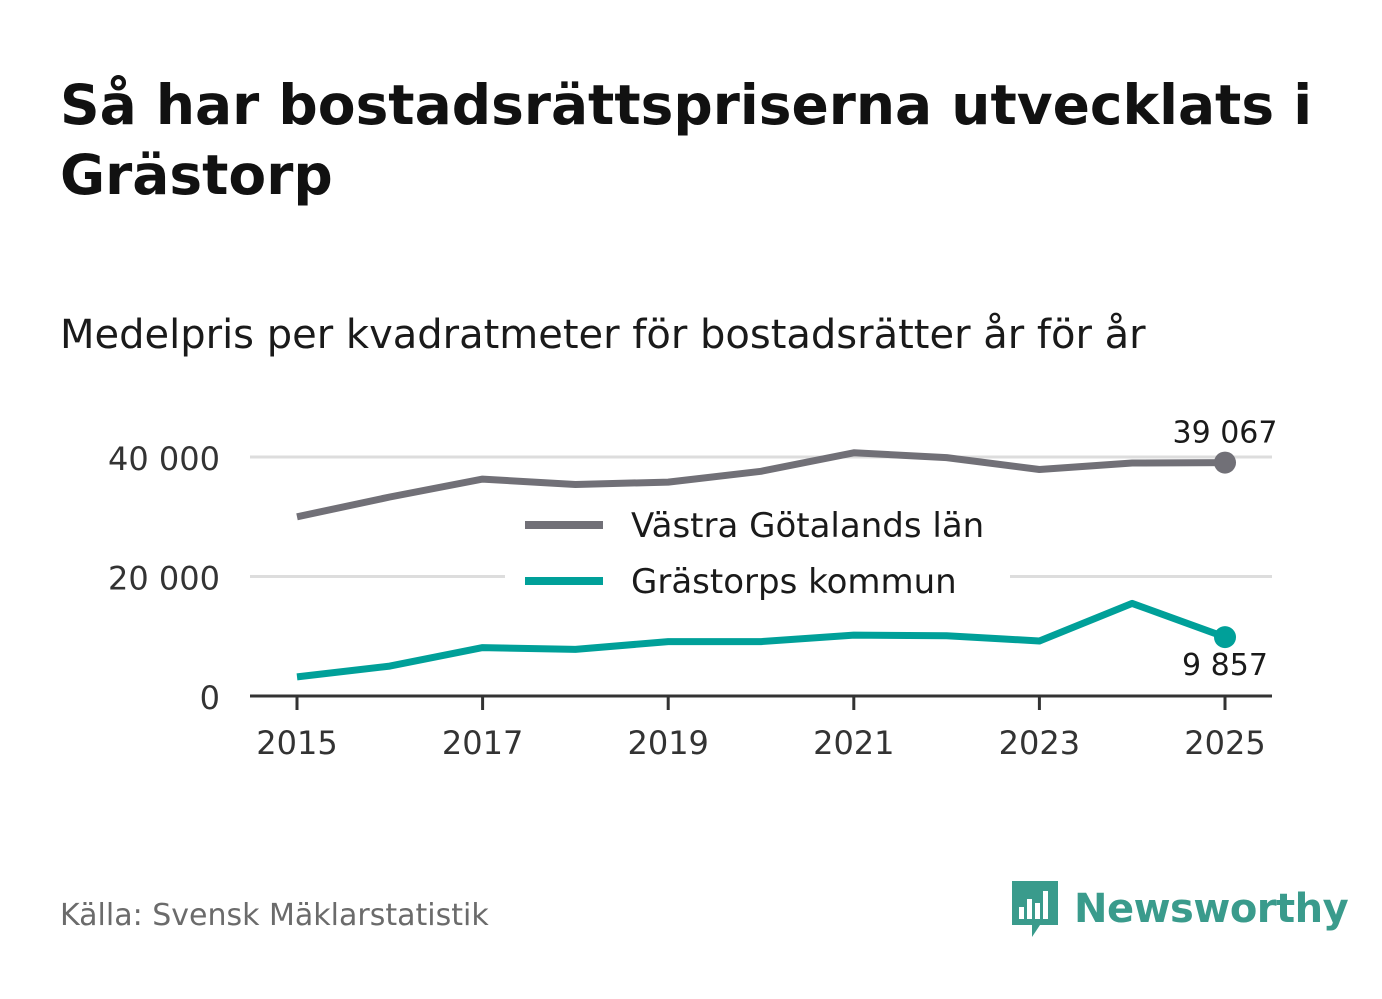 The width and height of the screenshot is (1382, 999). Describe the element at coordinates (296, 743) in the screenshot. I see `x-tick-label: 2015` at that location.